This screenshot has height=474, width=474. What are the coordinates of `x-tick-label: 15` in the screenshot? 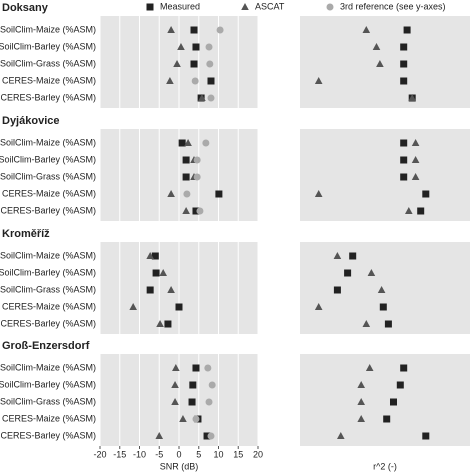 It's located at (238, 454).